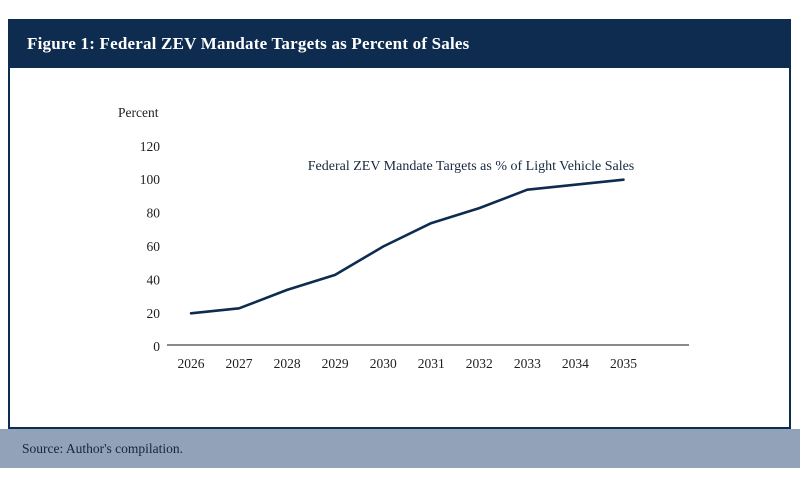 This screenshot has width=800, height=483. Describe the element at coordinates (156, 346) in the screenshot. I see `y-tick-label: 0` at that location.